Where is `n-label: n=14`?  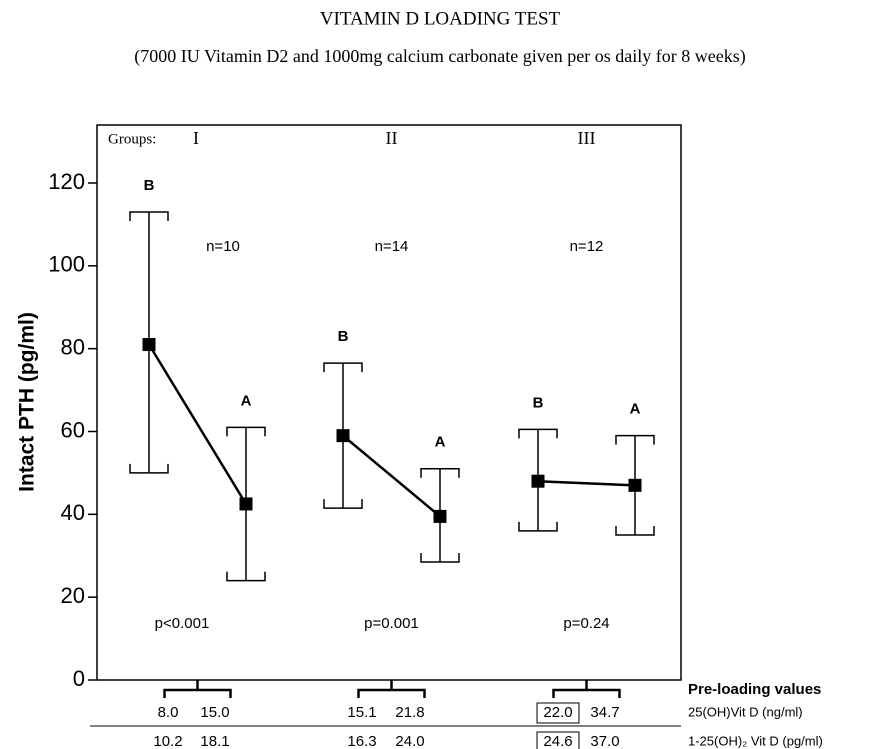
n-label: n=14 is located at coordinates (392, 246).